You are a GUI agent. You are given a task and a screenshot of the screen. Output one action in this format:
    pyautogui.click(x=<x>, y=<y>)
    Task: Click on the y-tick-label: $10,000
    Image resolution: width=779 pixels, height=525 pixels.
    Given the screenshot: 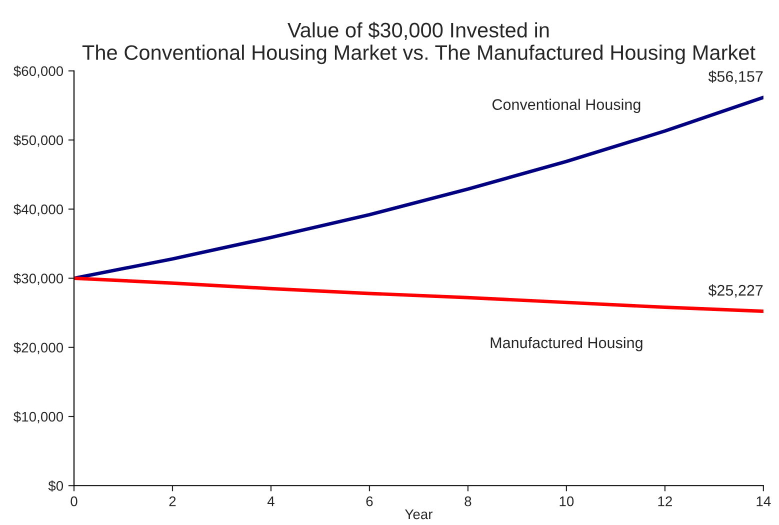 What is the action you would take?
    pyautogui.click(x=39, y=417)
    